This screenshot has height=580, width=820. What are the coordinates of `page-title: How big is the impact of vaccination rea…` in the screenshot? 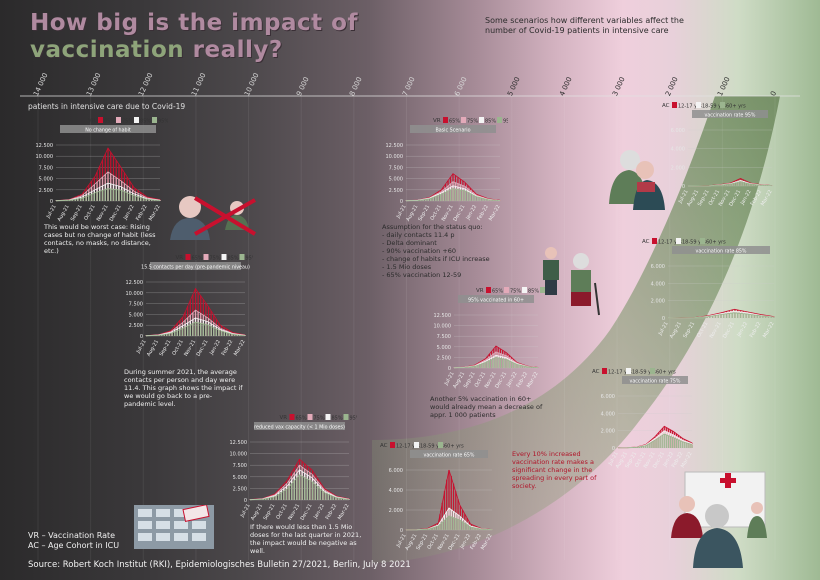 It's located at (265, 37).